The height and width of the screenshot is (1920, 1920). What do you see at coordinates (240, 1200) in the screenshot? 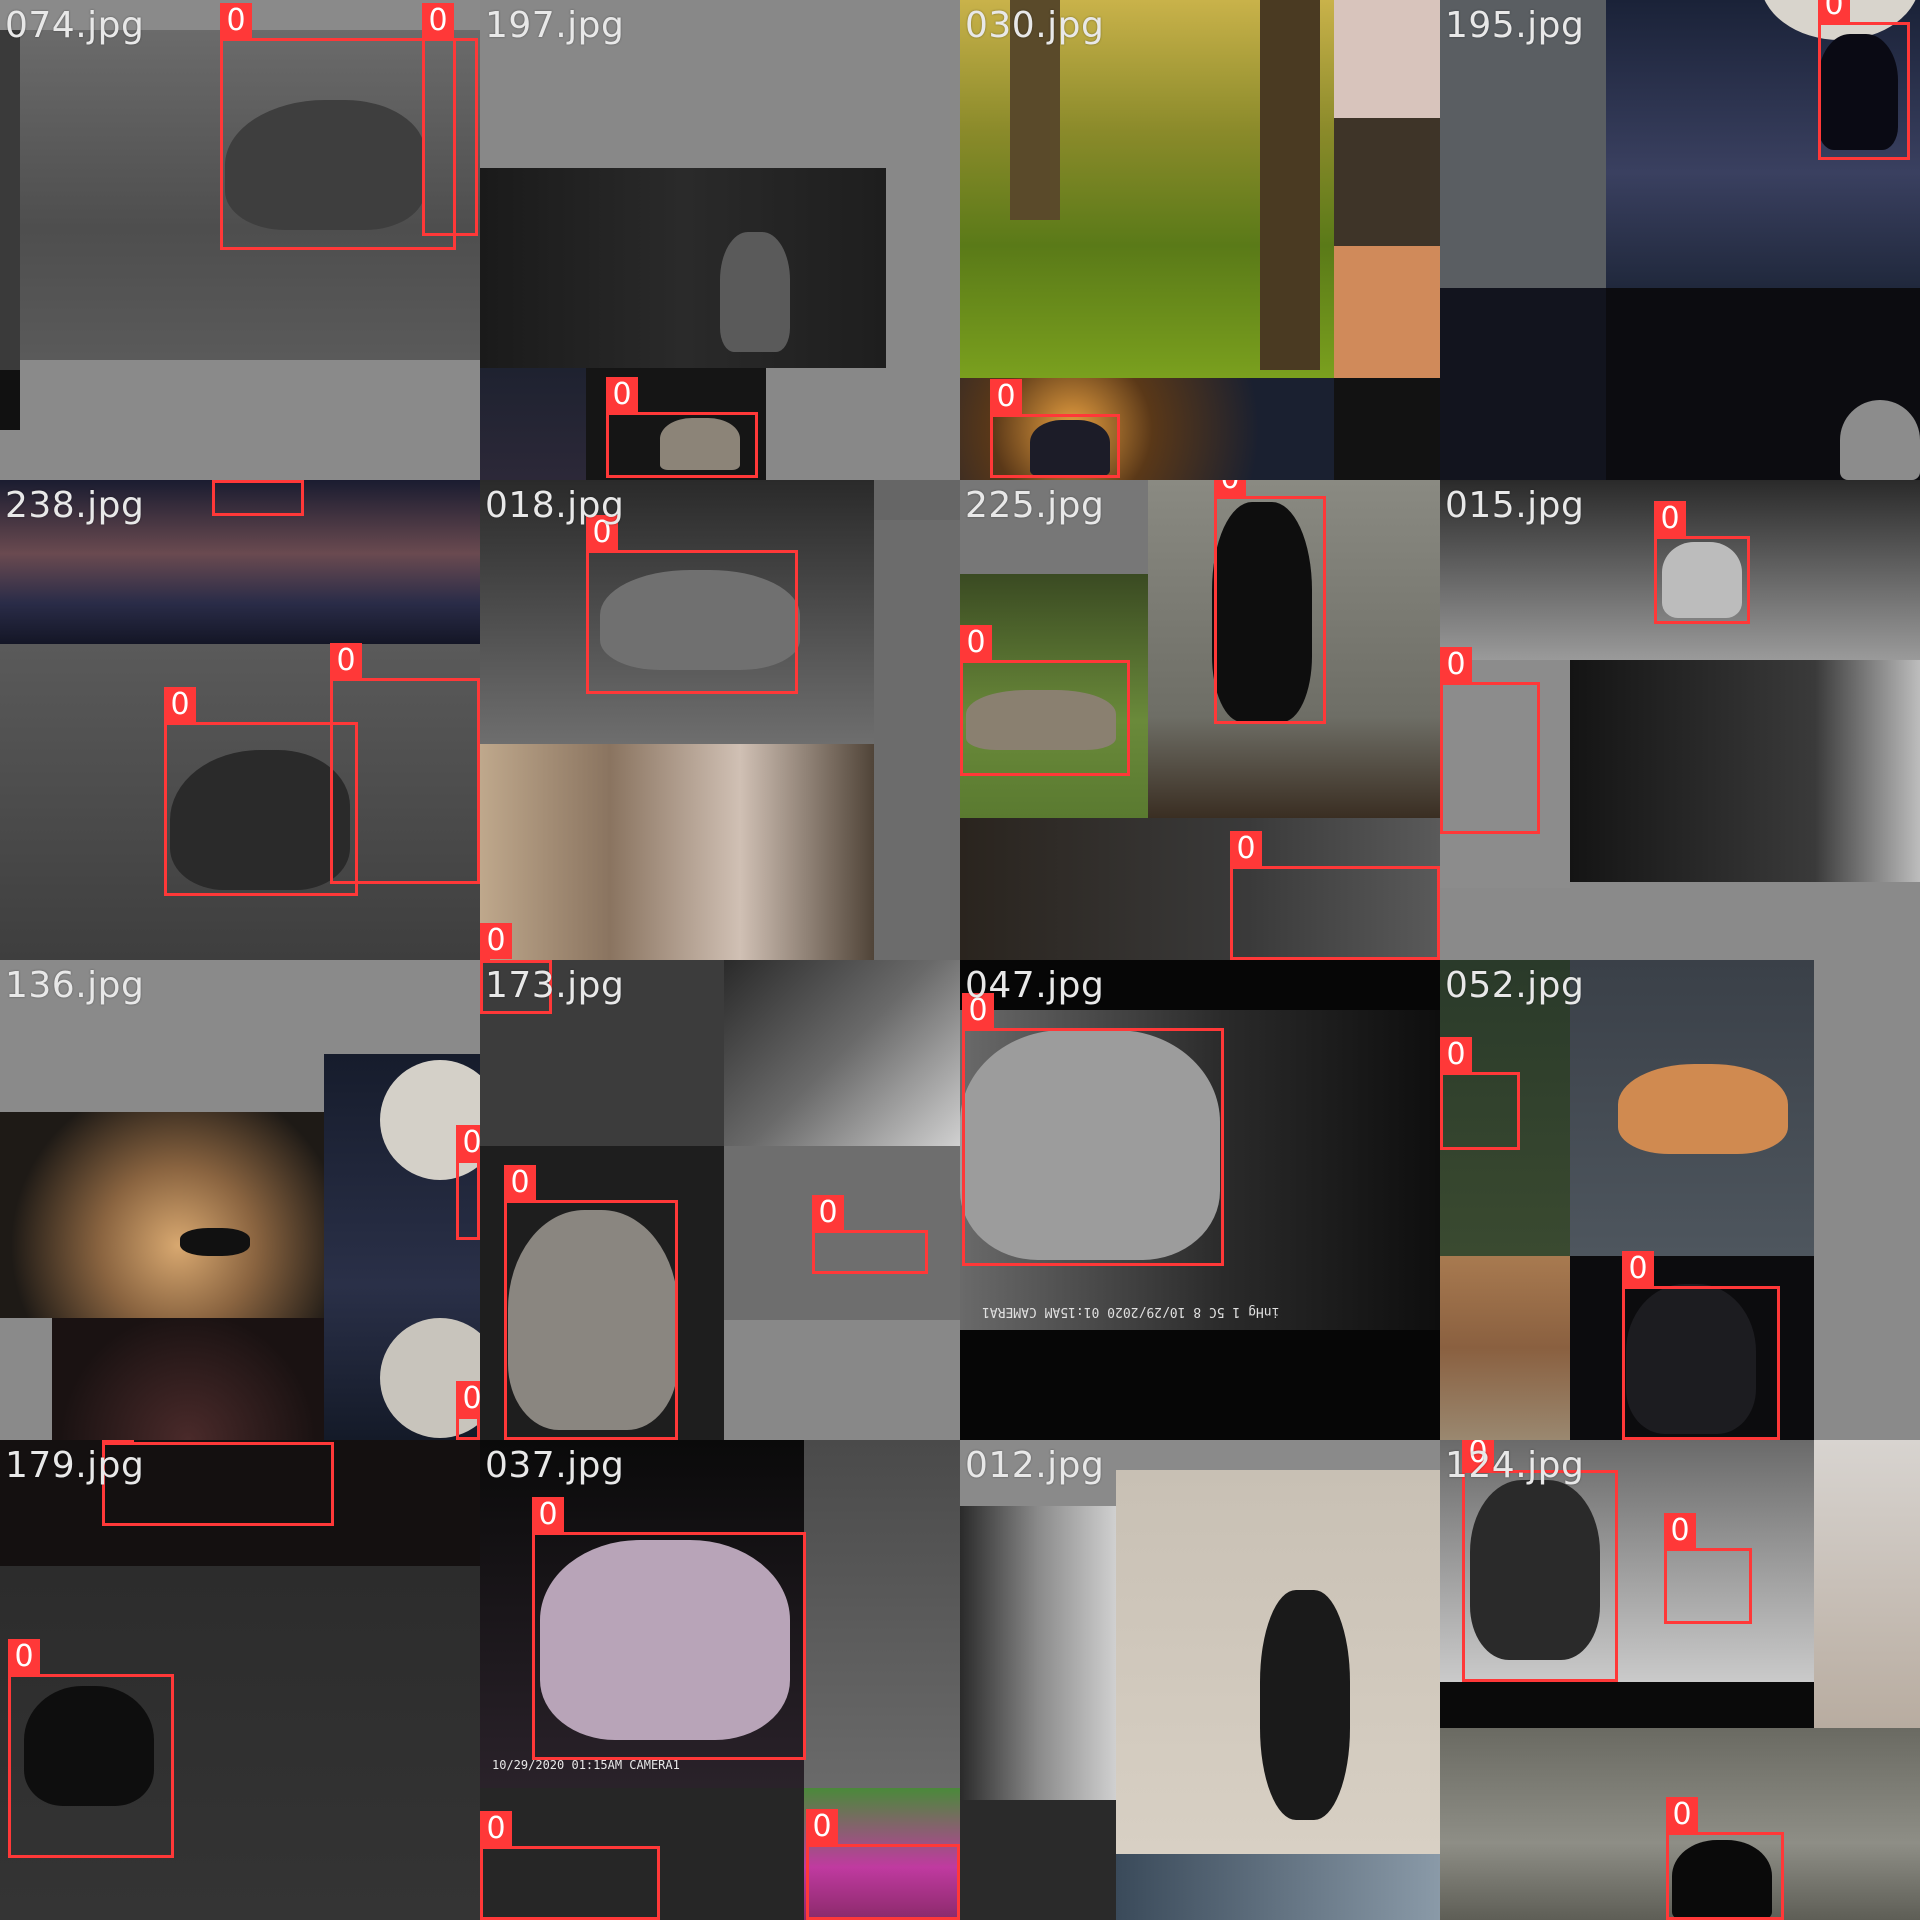
I see `mosaic-tile: 136.jpg 0 0` at bounding box center [240, 1200].